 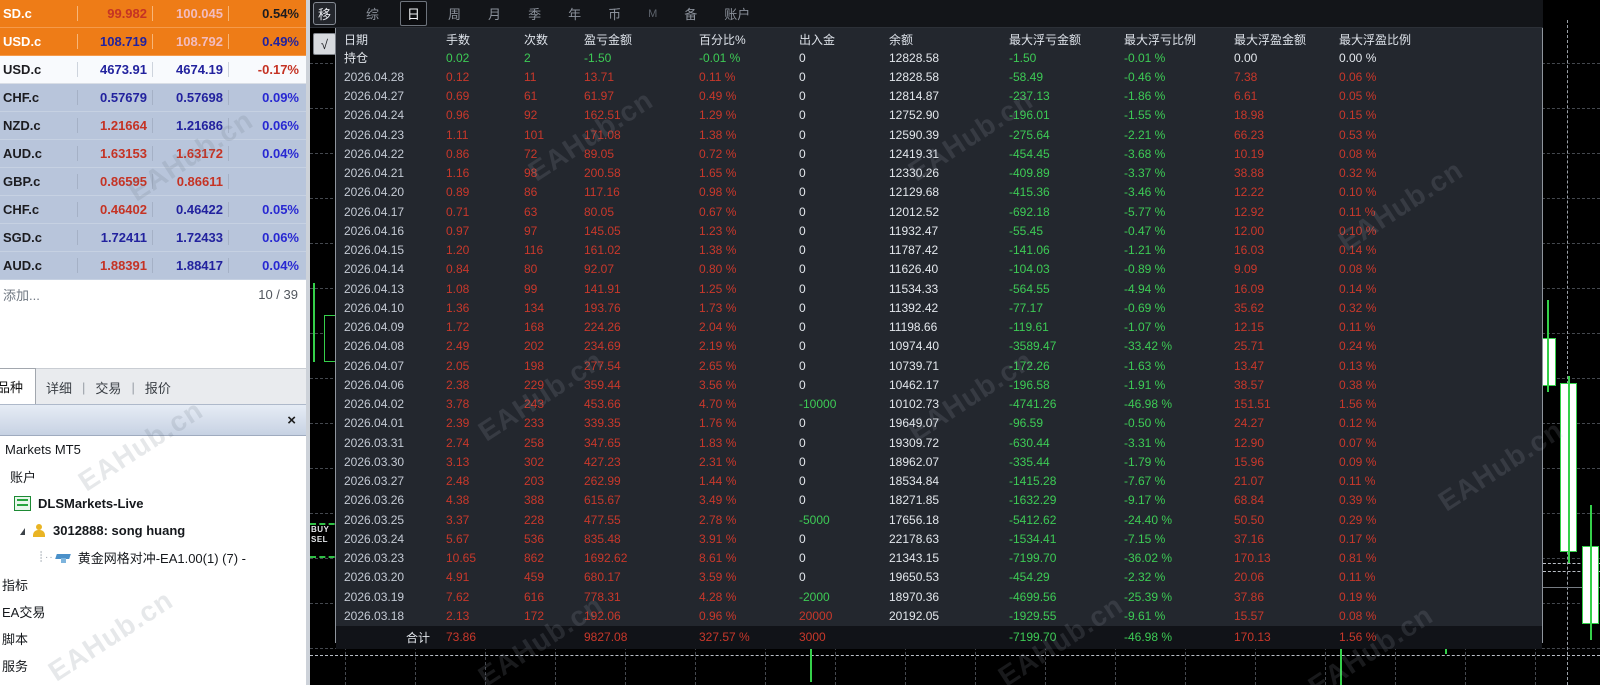 I want to click on navigator-item: 脚本, so click(x=153, y=638).